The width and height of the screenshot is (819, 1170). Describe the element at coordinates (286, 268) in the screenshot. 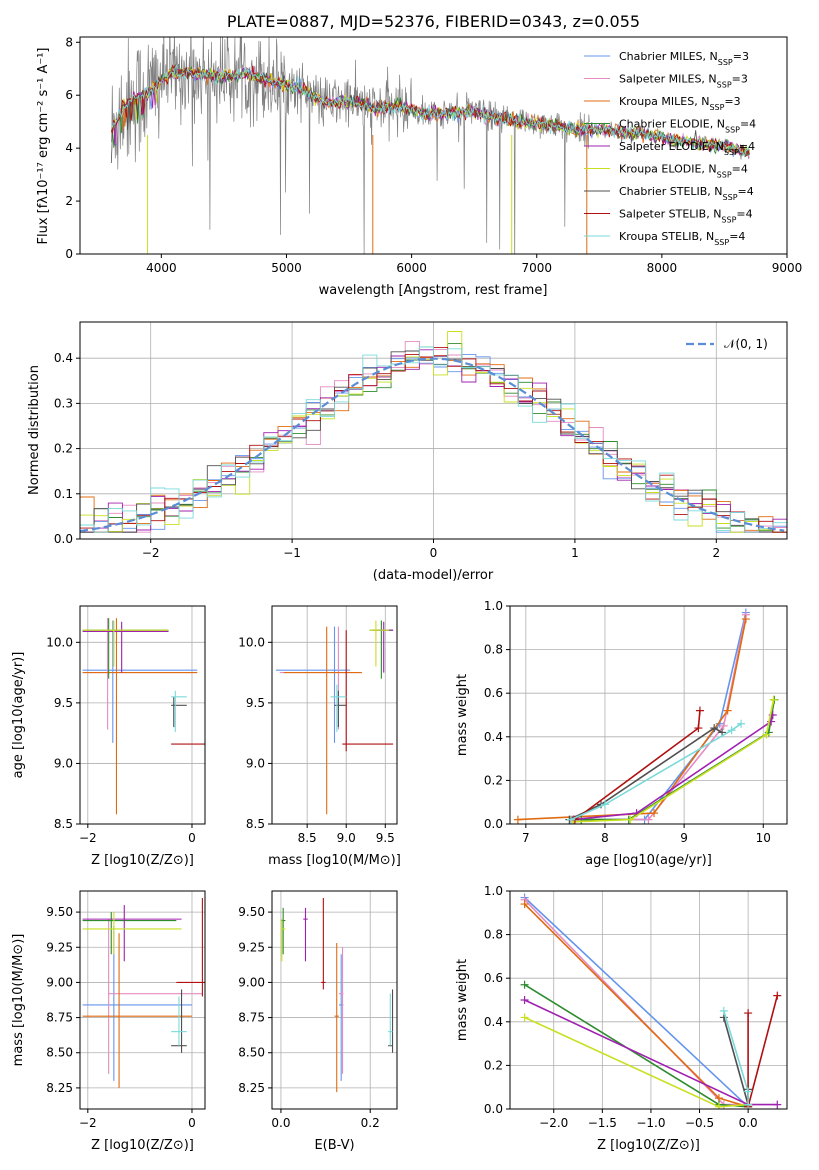

I see `x-tick-label: 5000` at that location.